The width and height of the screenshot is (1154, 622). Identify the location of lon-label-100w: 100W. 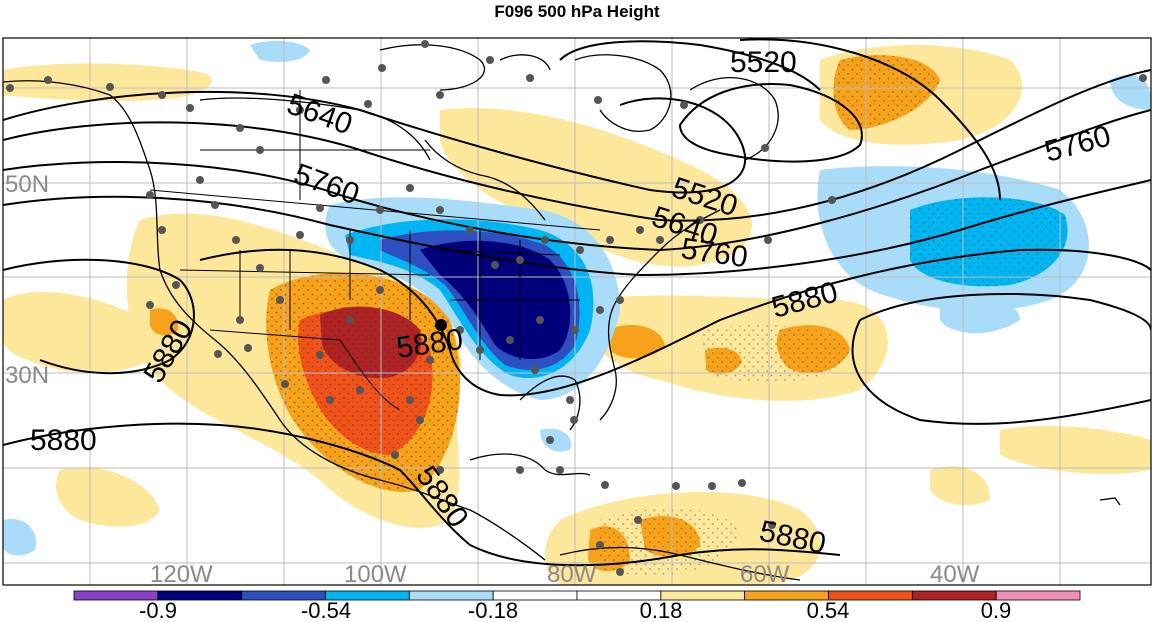
(375, 574).